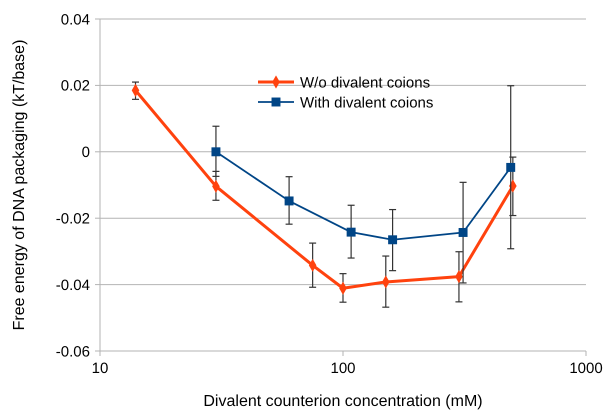  I want to click on x-tick-label: 10, so click(100, 368).